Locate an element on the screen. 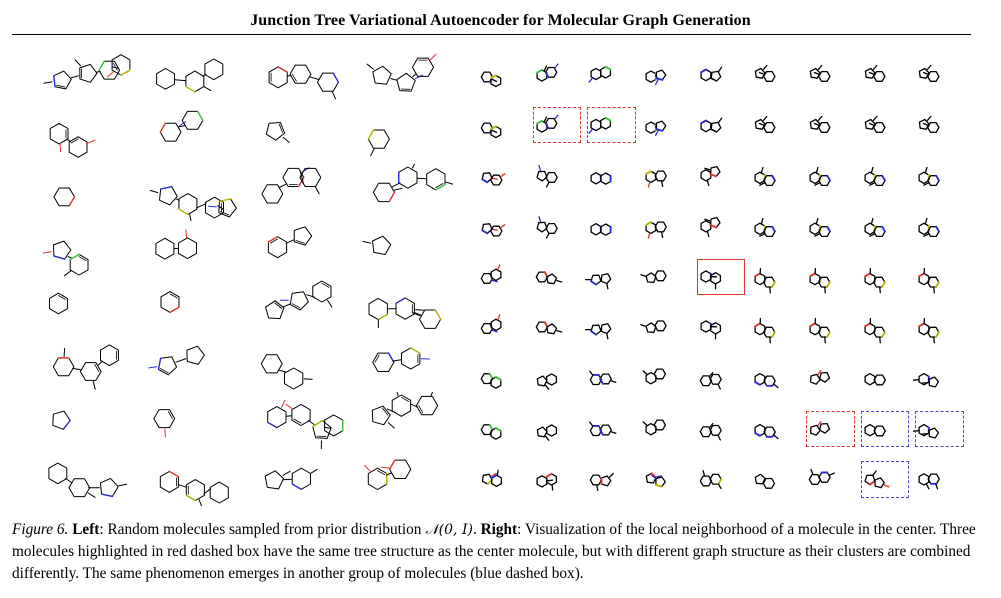 The image size is (1001, 598). center-molecule-box is located at coordinates (721, 277).